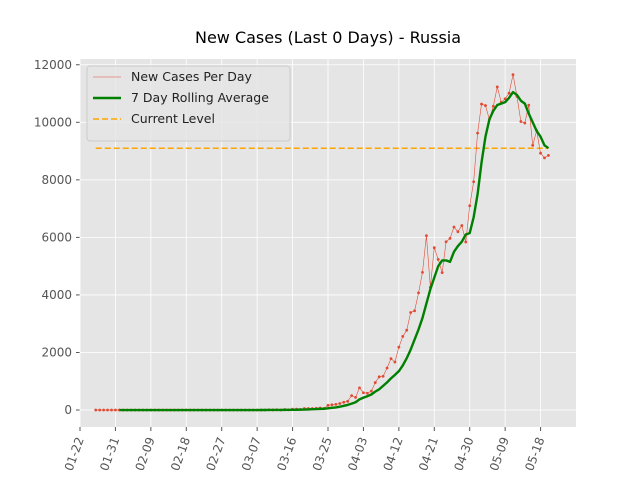 This screenshot has height=480, width=640. What do you see at coordinates (357, 454) in the screenshot?
I see `x-tick-label: 04-03` at bounding box center [357, 454].